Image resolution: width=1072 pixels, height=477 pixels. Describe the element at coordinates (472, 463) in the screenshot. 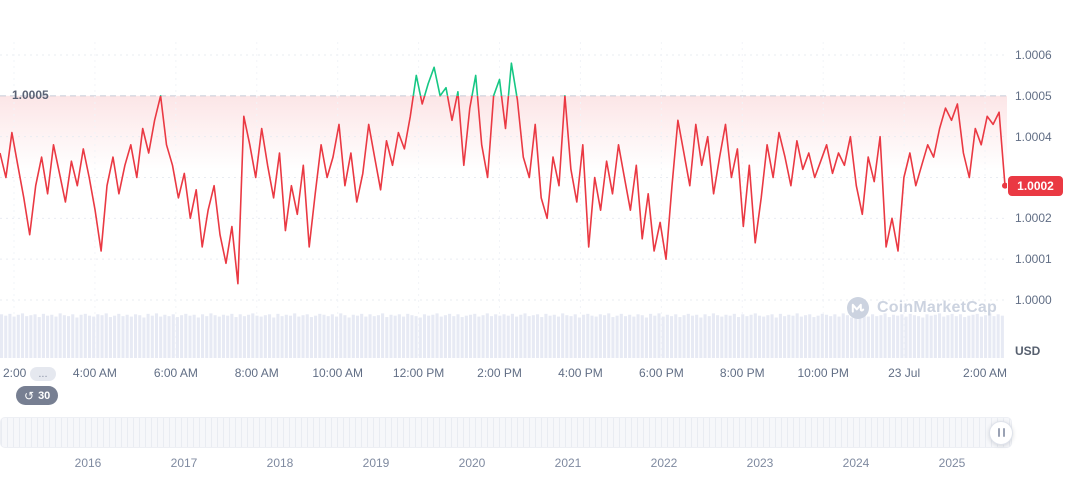

I see `timeline-year-label: 2020` at that location.